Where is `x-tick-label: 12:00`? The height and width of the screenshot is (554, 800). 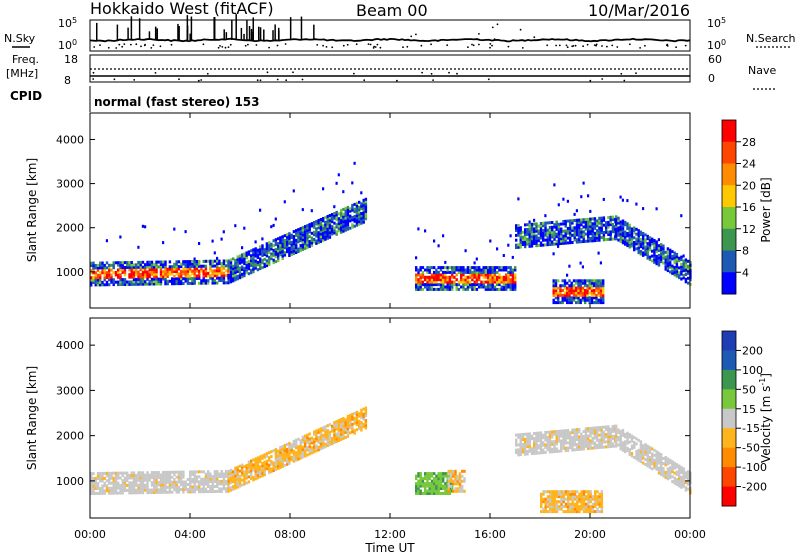
x-tick-label: 12:00 is located at coordinates (390, 534).